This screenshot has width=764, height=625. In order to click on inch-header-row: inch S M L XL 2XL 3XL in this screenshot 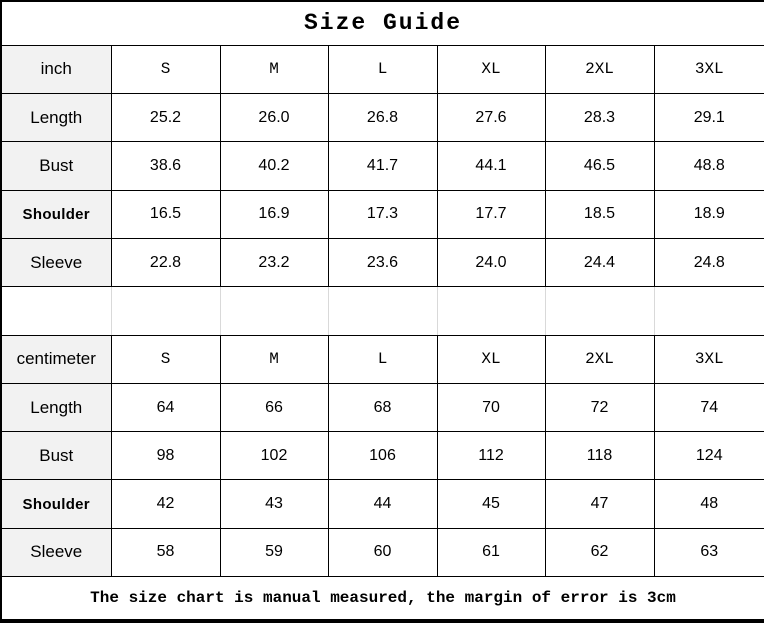, I will do `click(382, 69)`.